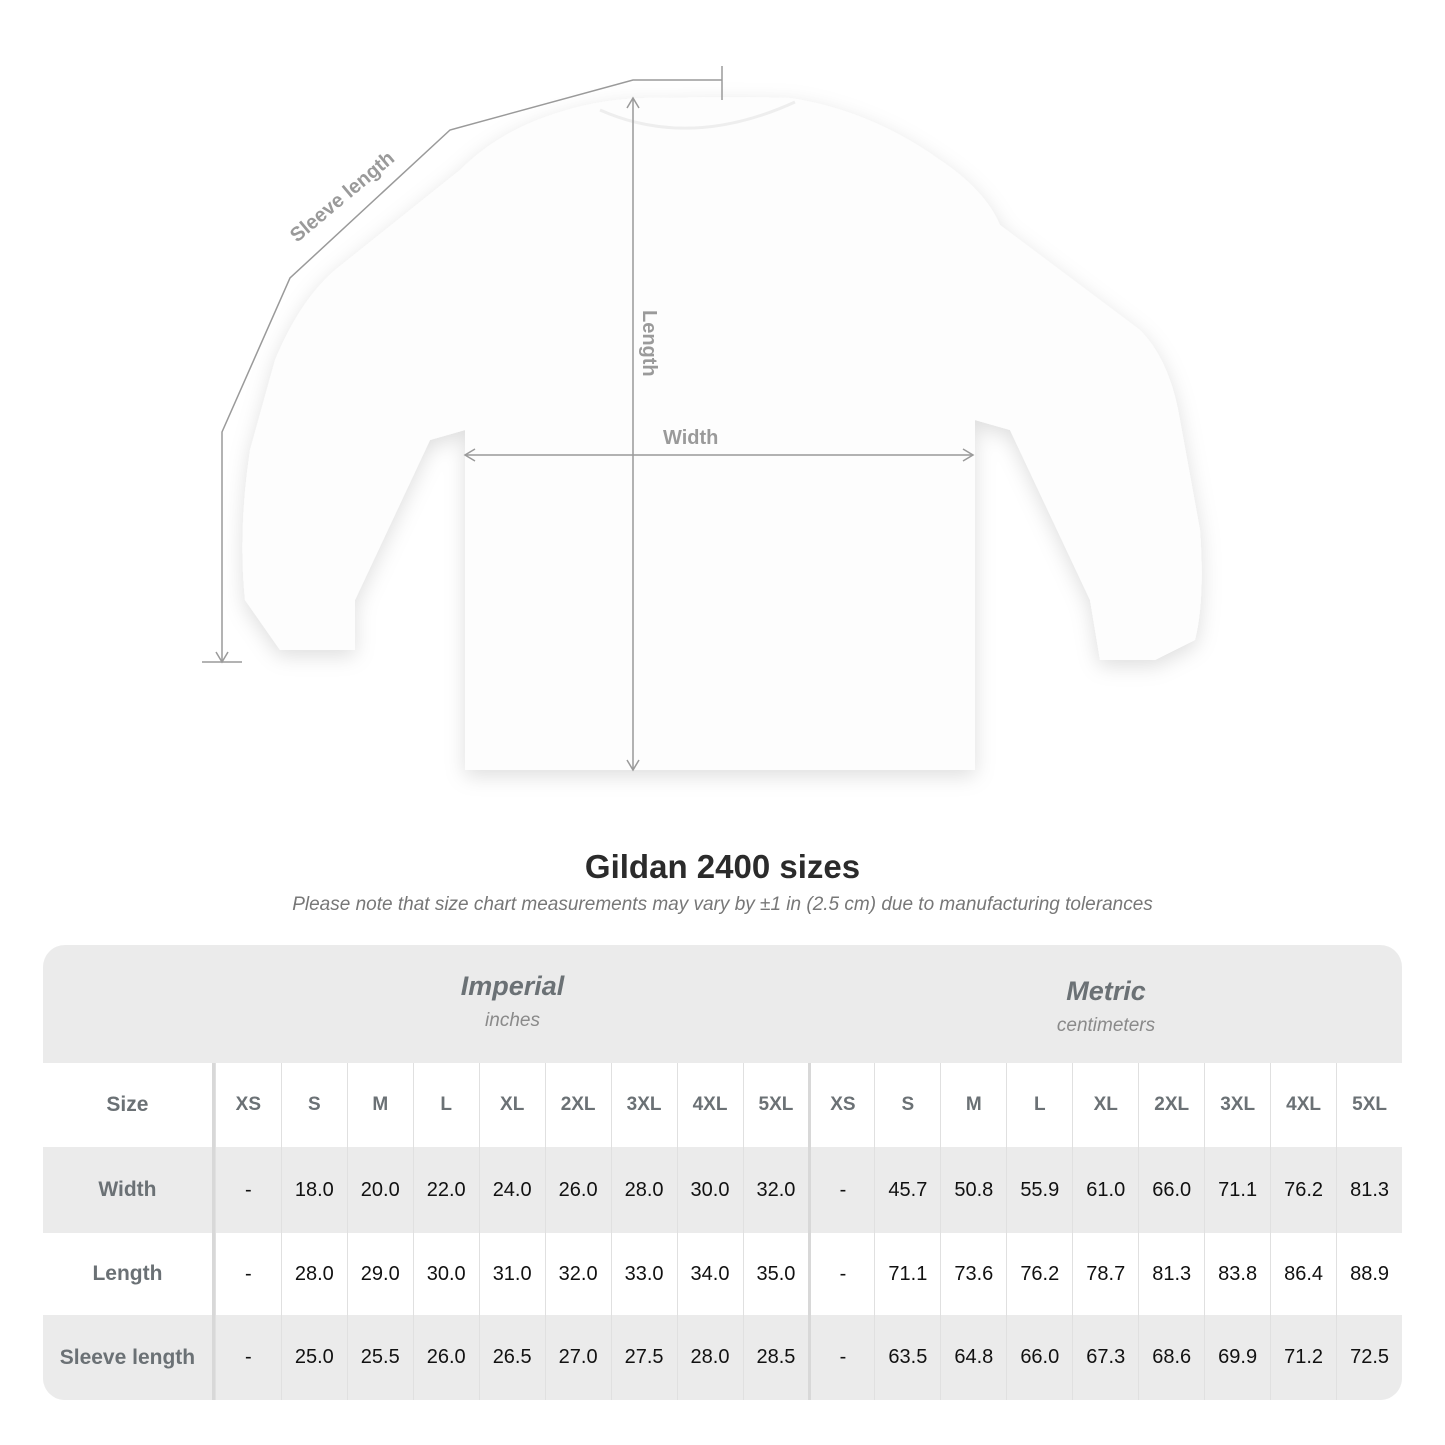 This screenshot has width=1445, height=1445. I want to click on value-cell-imperial: 18.0, so click(313, 1190).